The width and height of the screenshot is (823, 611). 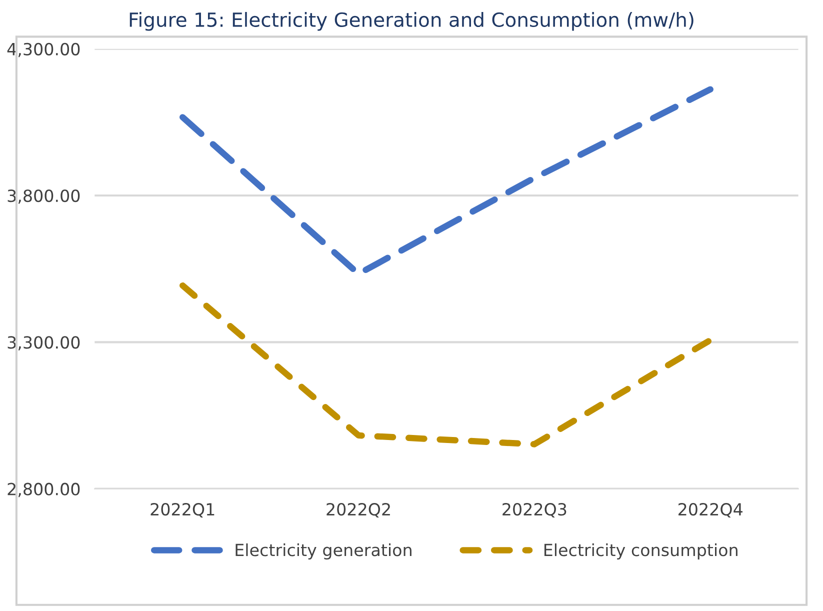 I want to click on x-tick-label: 2022Q1, so click(x=182, y=510).